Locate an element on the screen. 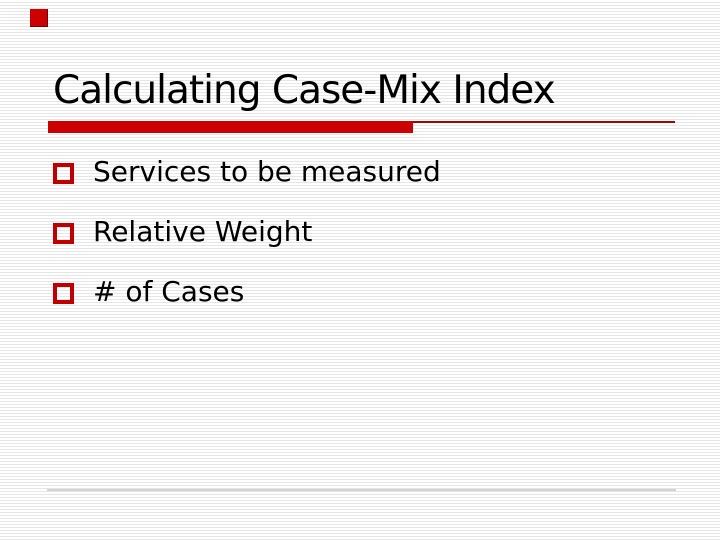 The width and height of the screenshot is (720, 540). red-square-icon is located at coordinates (39, 18).